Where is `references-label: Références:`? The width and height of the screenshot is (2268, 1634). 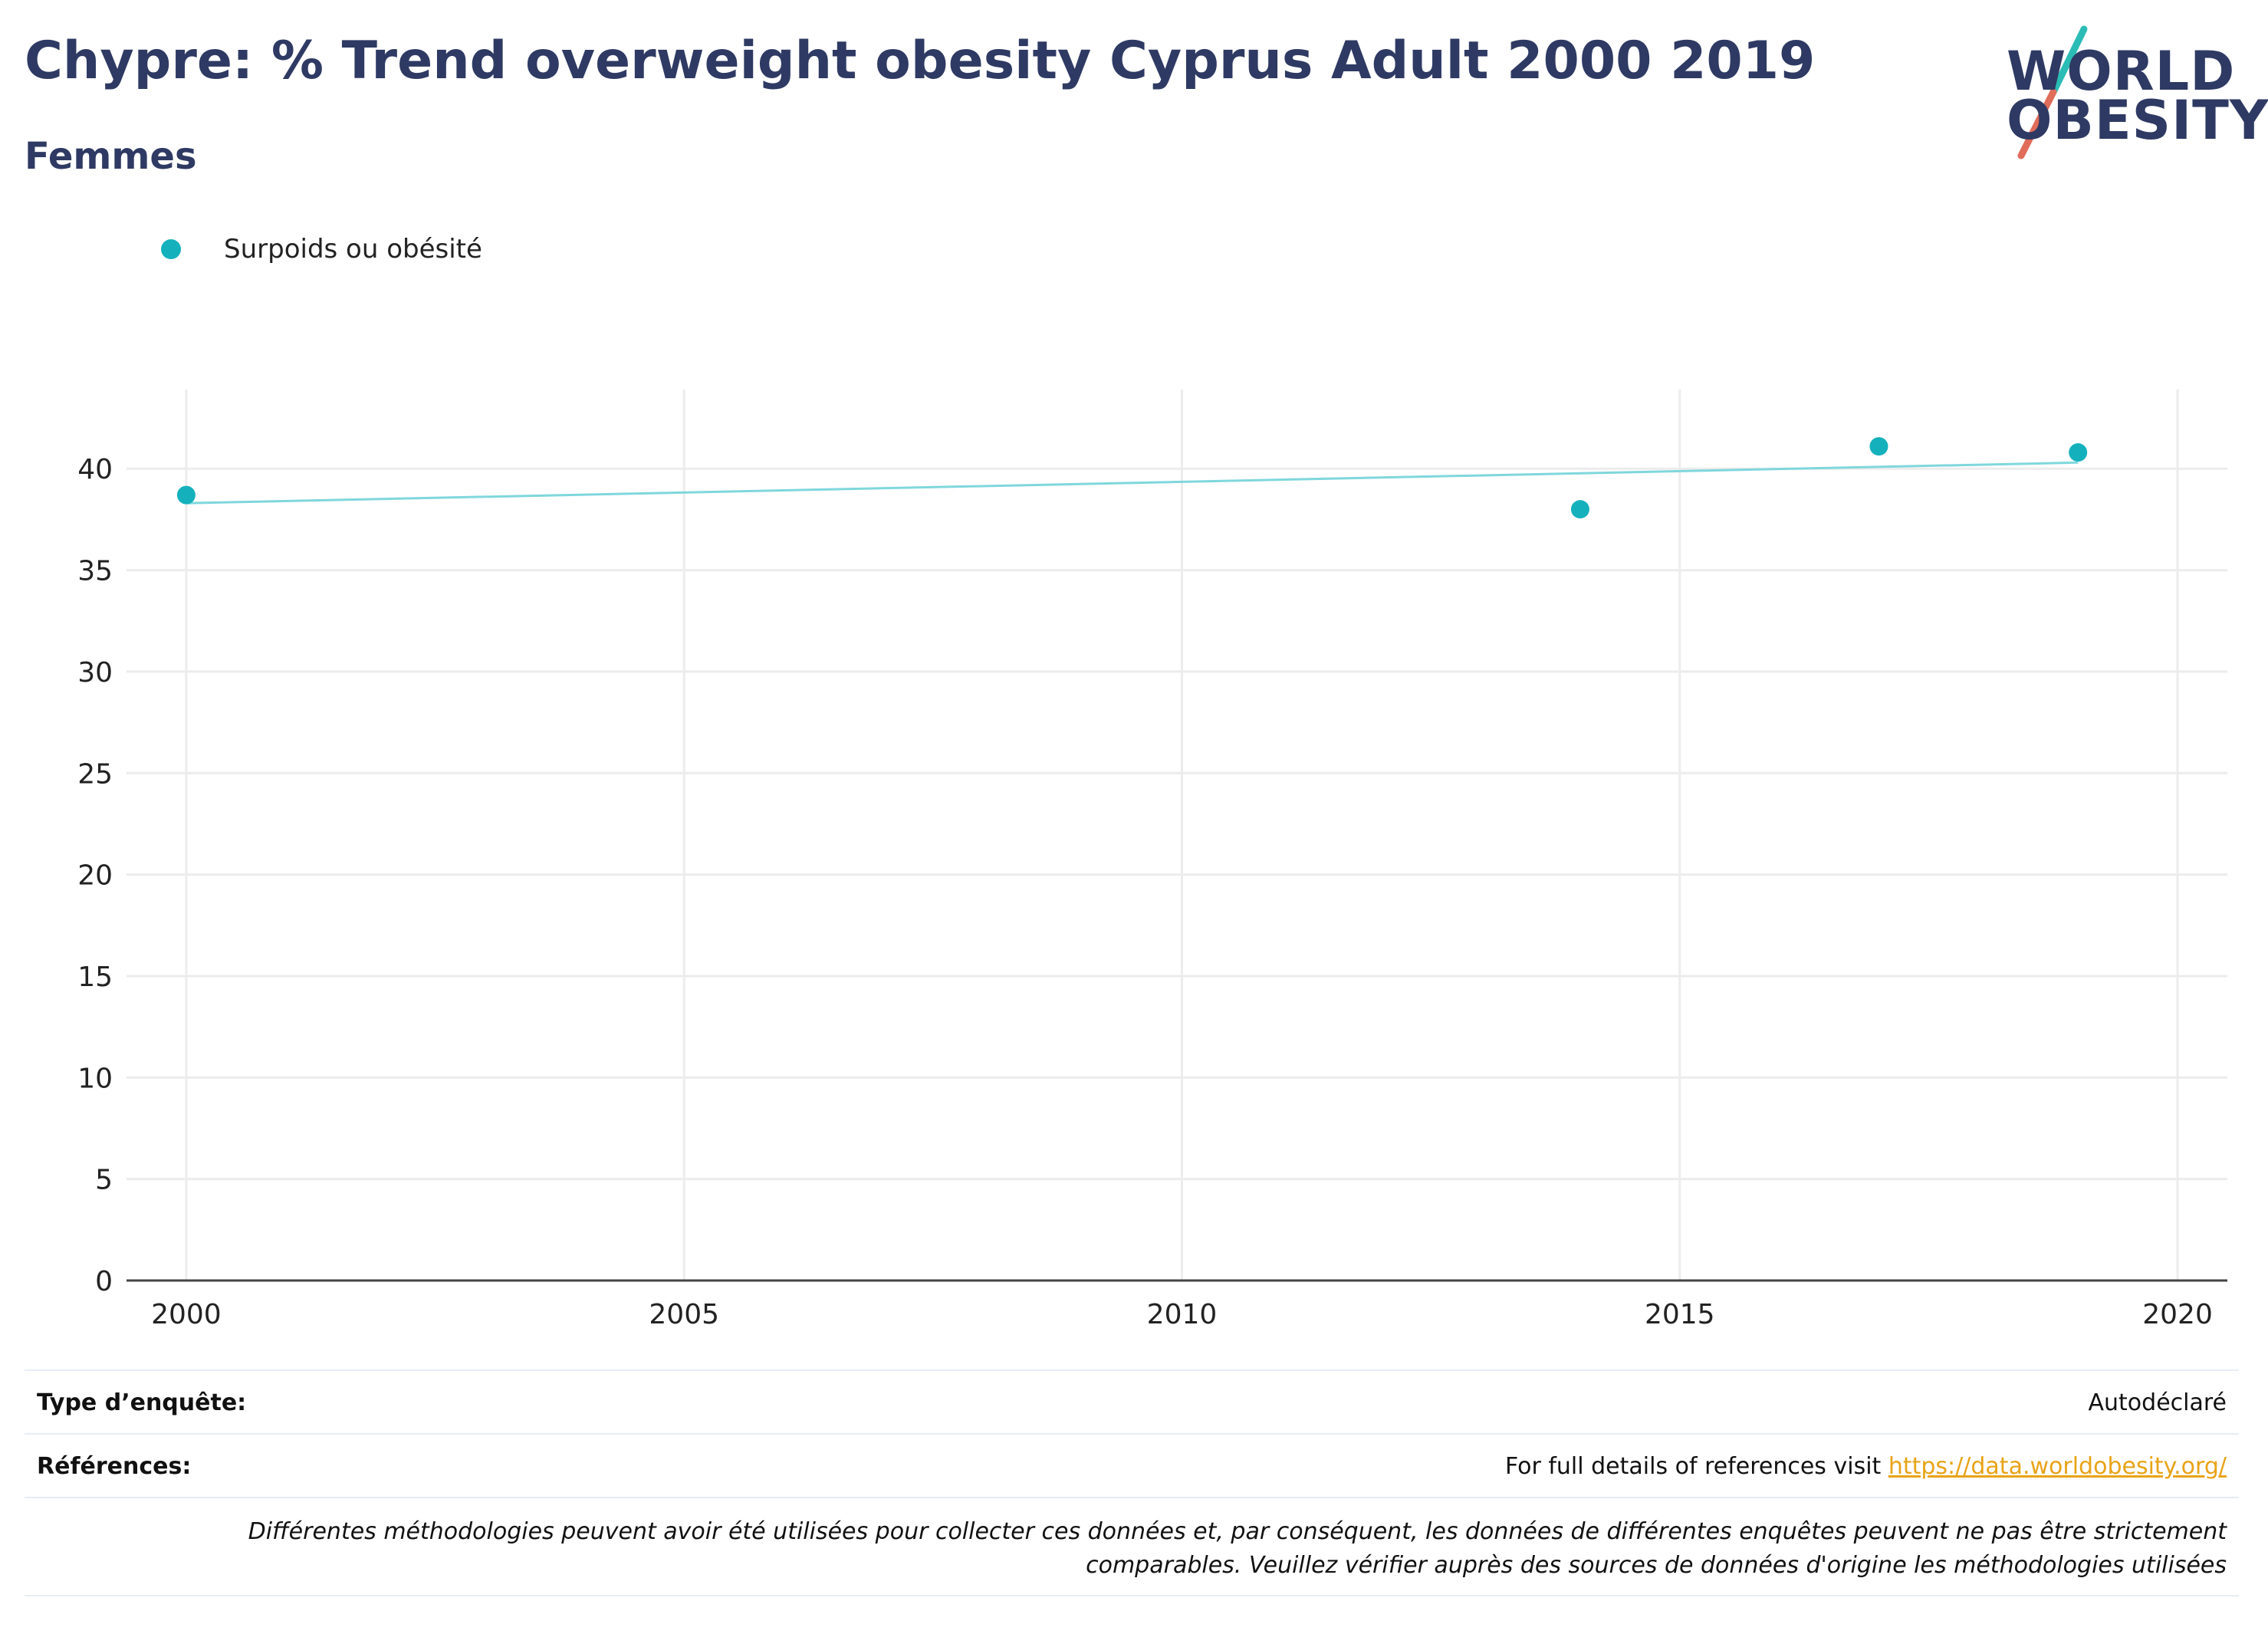
references-label: Références: is located at coordinates (114, 1467).